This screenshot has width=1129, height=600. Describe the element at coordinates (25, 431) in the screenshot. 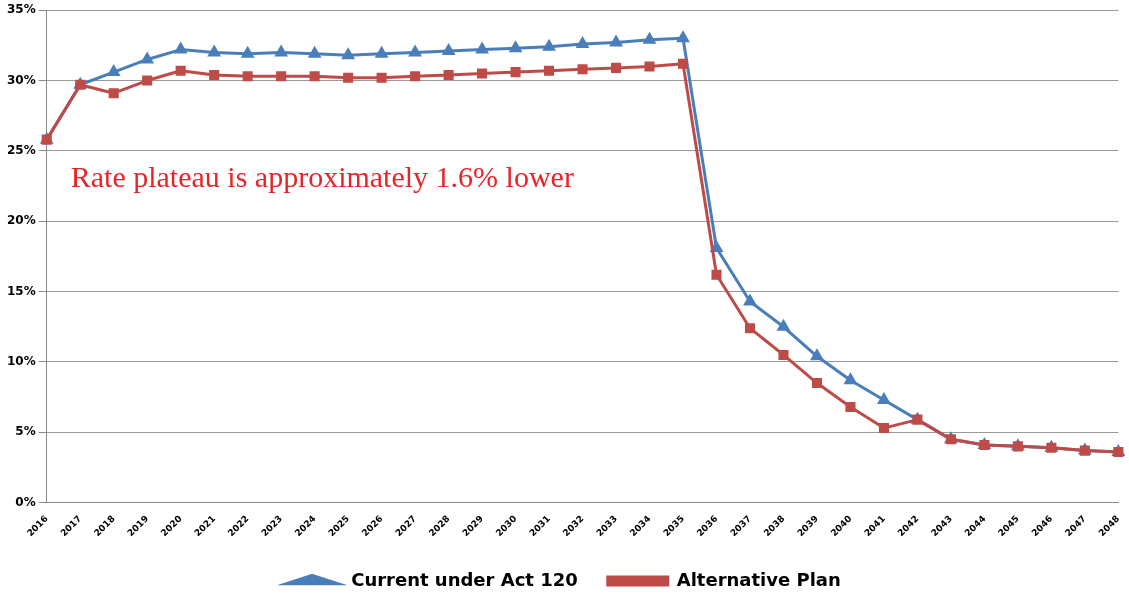

I see `y-tick-label: 5%` at that location.